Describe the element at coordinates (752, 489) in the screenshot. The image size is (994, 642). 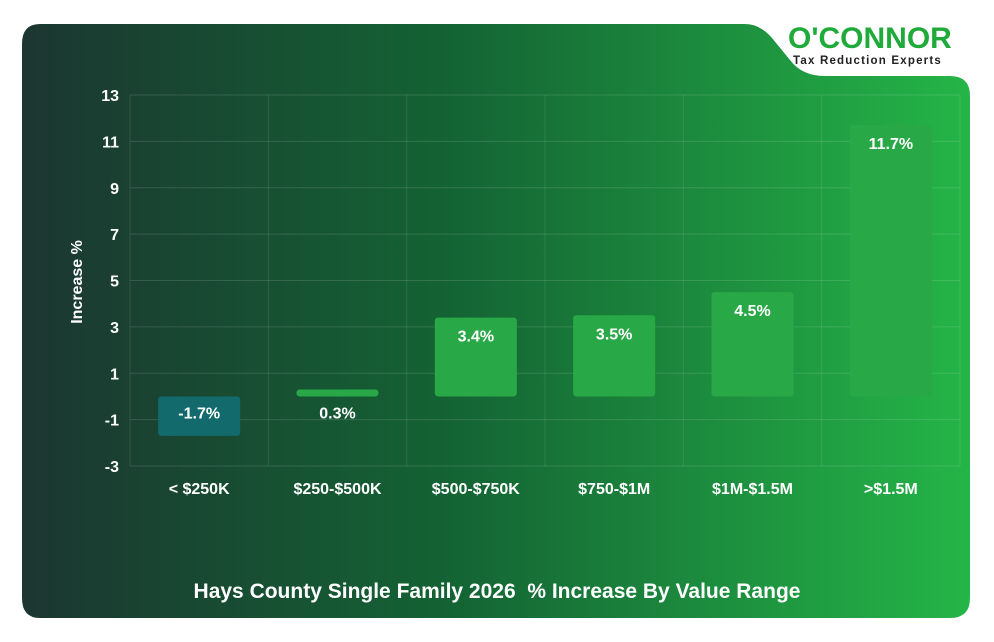
I see `x-tick-label: $1M-$1.5M` at that location.